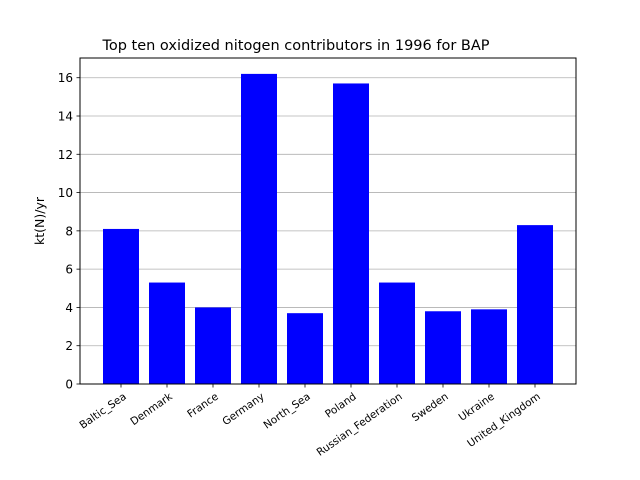 The height and width of the screenshot is (480, 640). What do you see at coordinates (39, 220) in the screenshot?
I see `y-axis-label: kt(N)/yr` at bounding box center [39, 220].